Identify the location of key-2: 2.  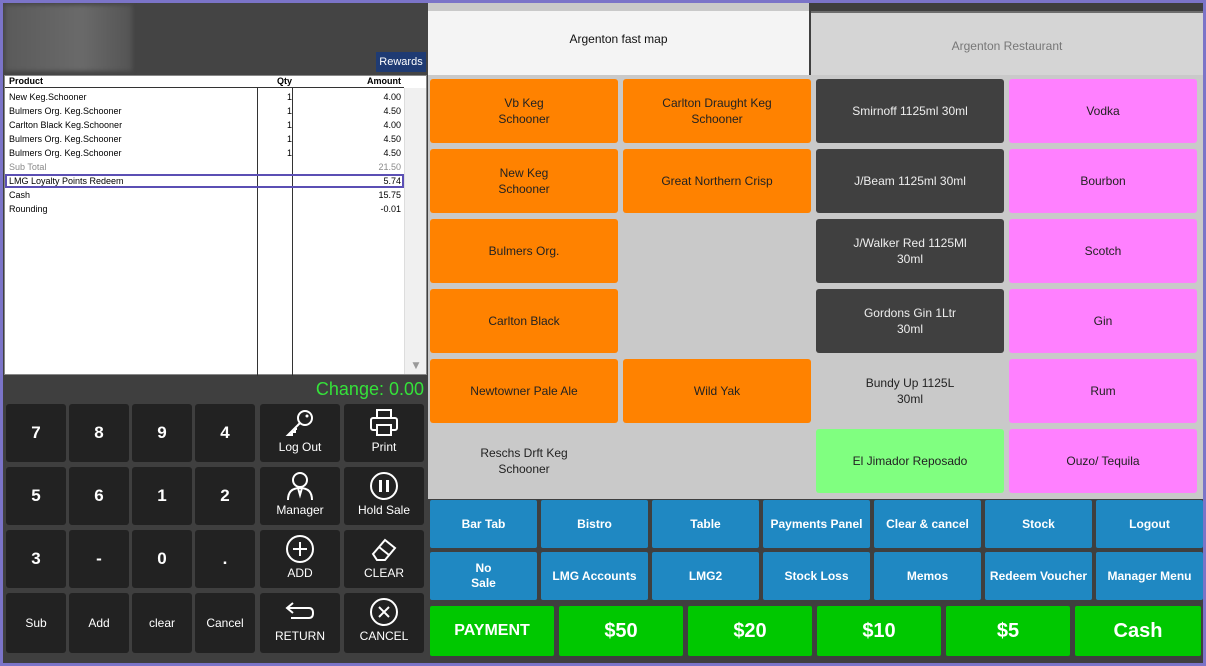
(225, 496).